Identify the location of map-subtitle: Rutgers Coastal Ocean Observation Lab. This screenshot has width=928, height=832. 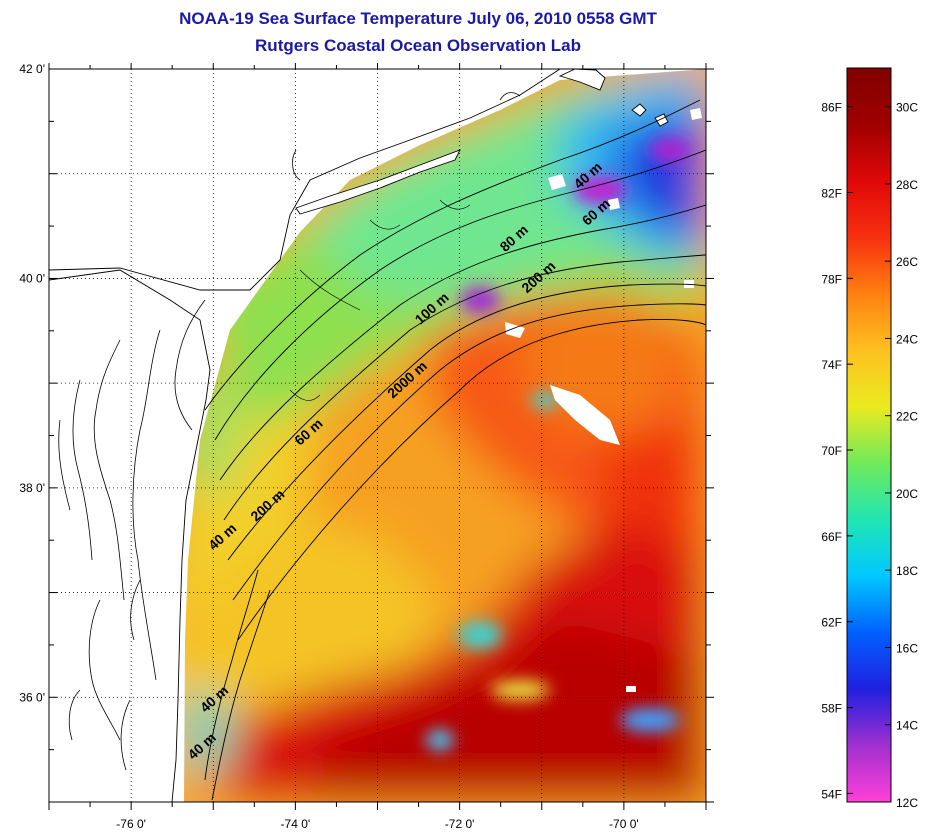
(418, 45).